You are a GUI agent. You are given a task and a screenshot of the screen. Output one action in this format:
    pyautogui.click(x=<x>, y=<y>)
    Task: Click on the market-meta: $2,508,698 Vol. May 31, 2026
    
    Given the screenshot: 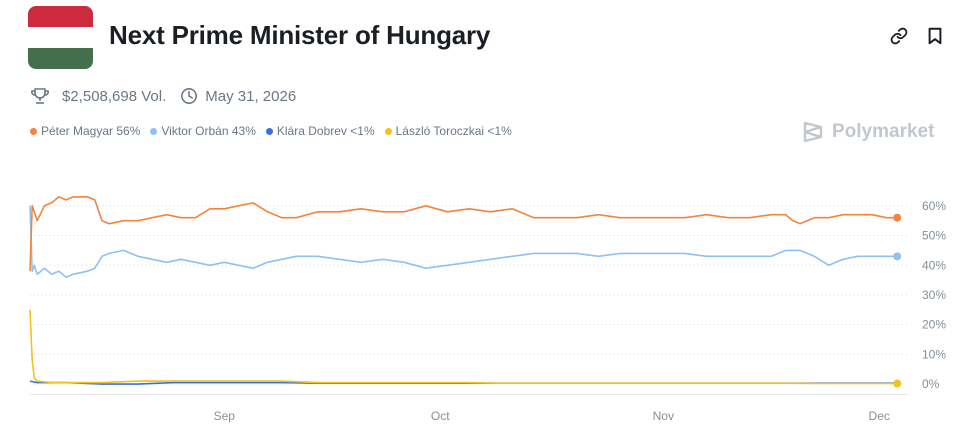 What is the action you would take?
    pyautogui.click(x=163, y=96)
    